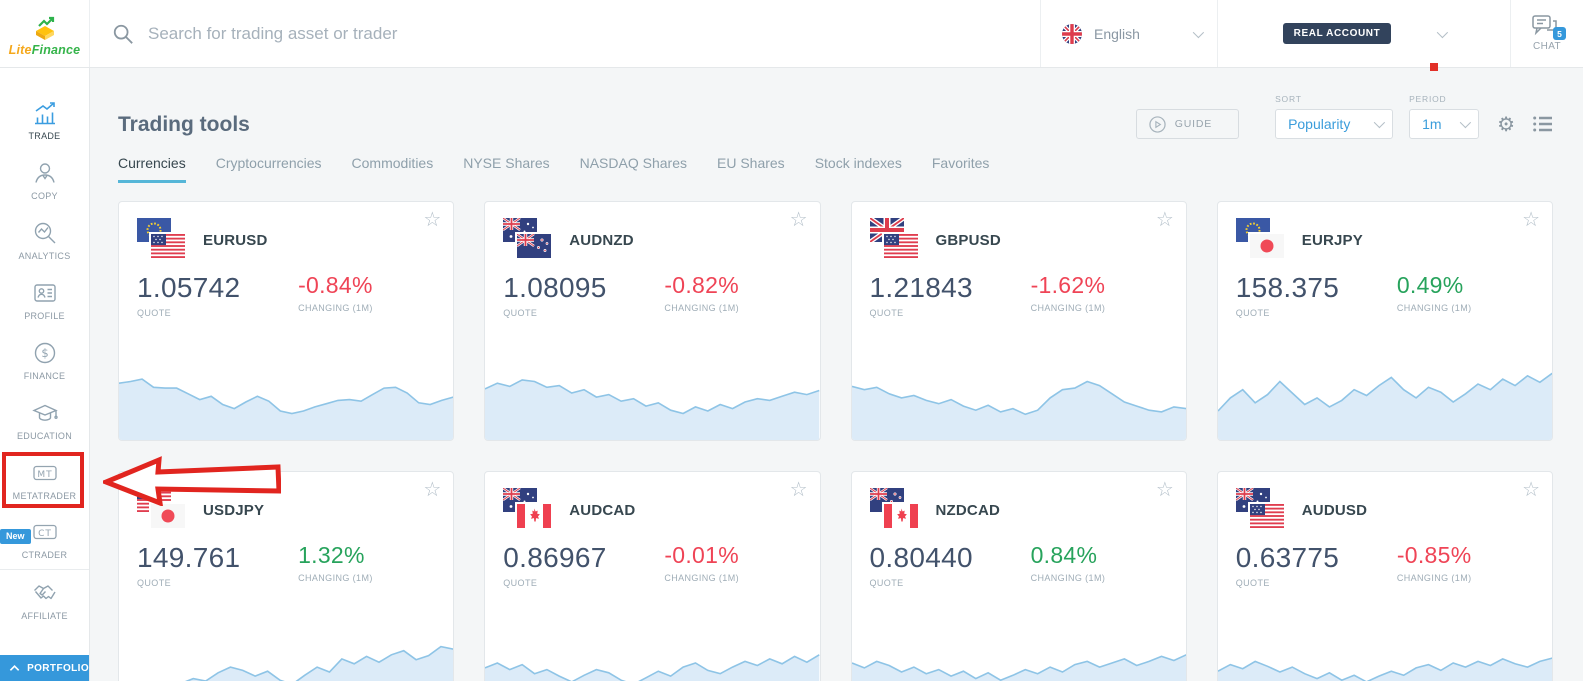  What do you see at coordinates (44, 120) in the screenshot?
I see `sidebar-item-trade: TRADE` at bounding box center [44, 120].